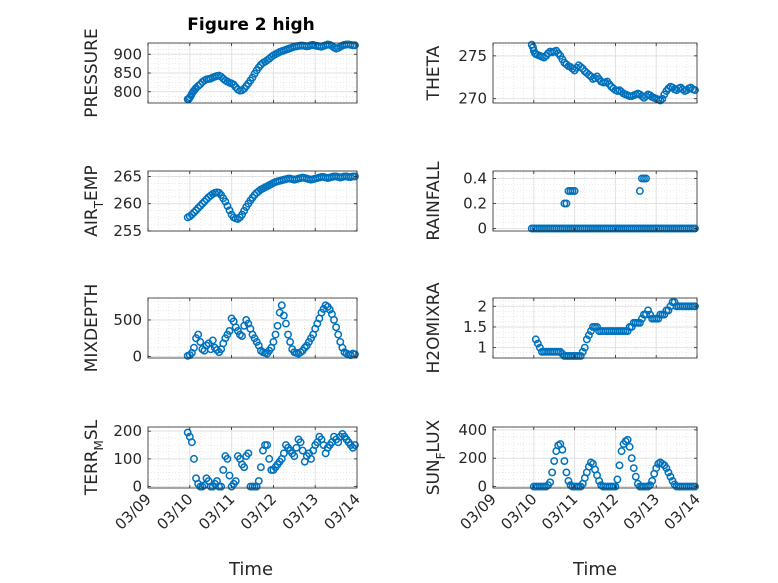  What do you see at coordinates (251, 25) in the screenshot?
I see `figure-title: Figure 2 high` at bounding box center [251, 25].